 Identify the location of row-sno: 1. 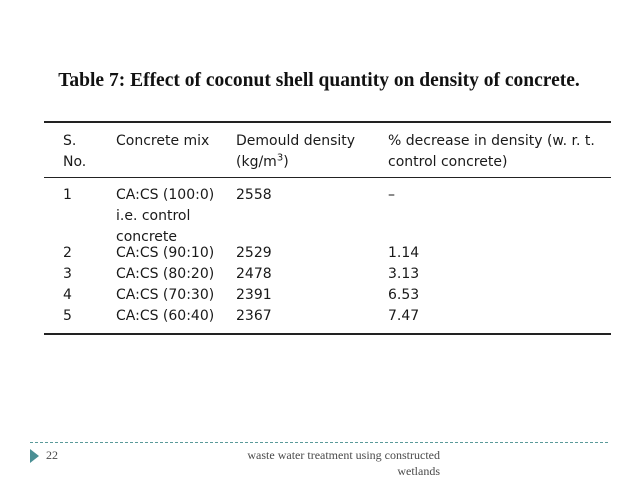
(67, 195).